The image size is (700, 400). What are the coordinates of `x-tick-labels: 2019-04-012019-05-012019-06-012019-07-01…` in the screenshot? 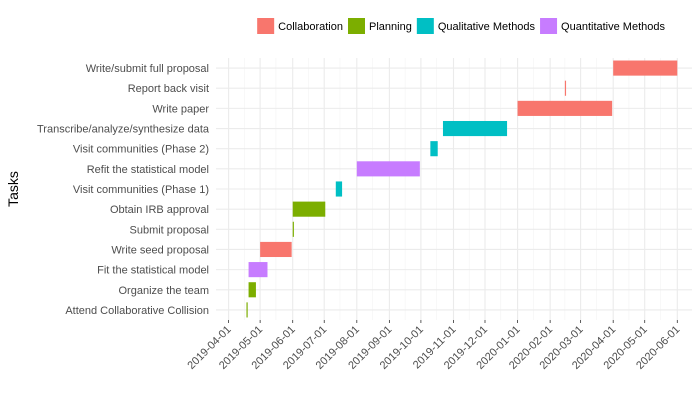 It's located at (433, 346).